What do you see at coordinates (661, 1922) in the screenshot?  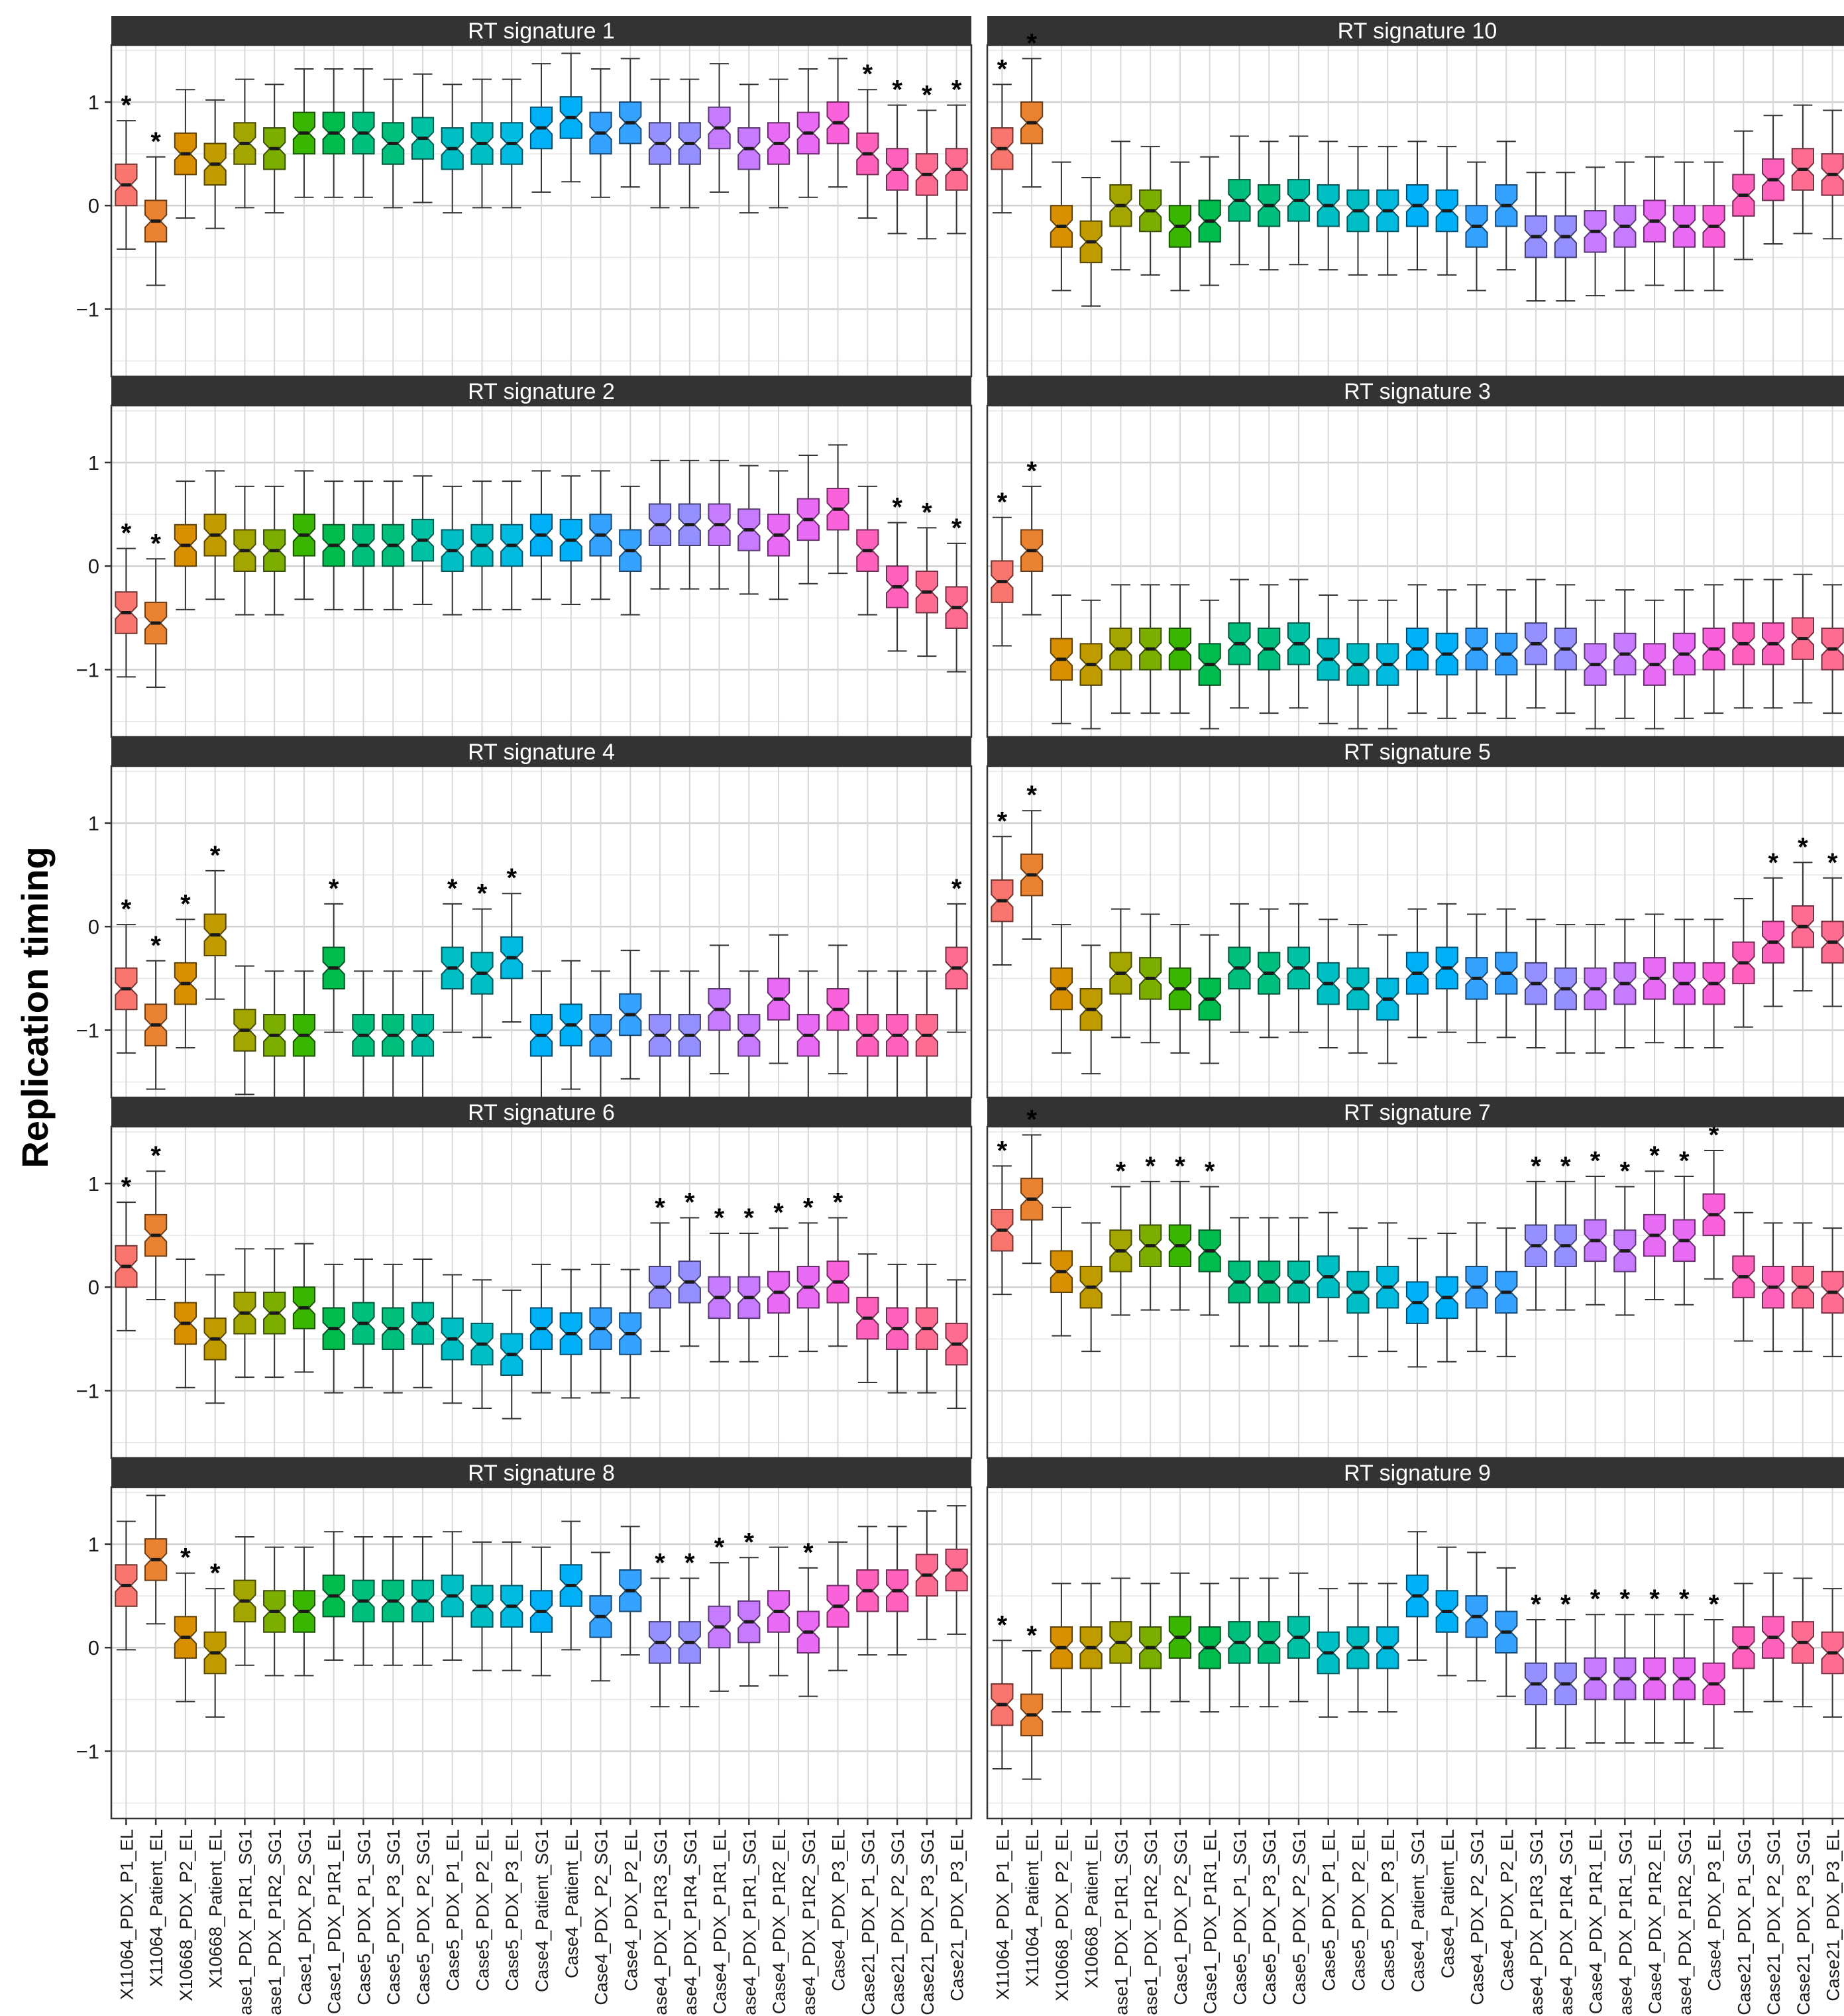 I see `x-tick-label: Case4_PDX_P1R3_SG1` at bounding box center [661, 1922].